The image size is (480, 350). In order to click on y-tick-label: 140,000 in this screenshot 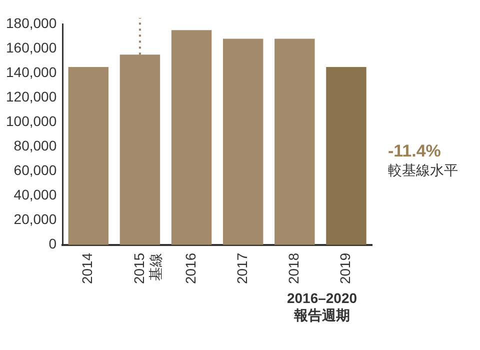, I will do `click(31, 72)`.